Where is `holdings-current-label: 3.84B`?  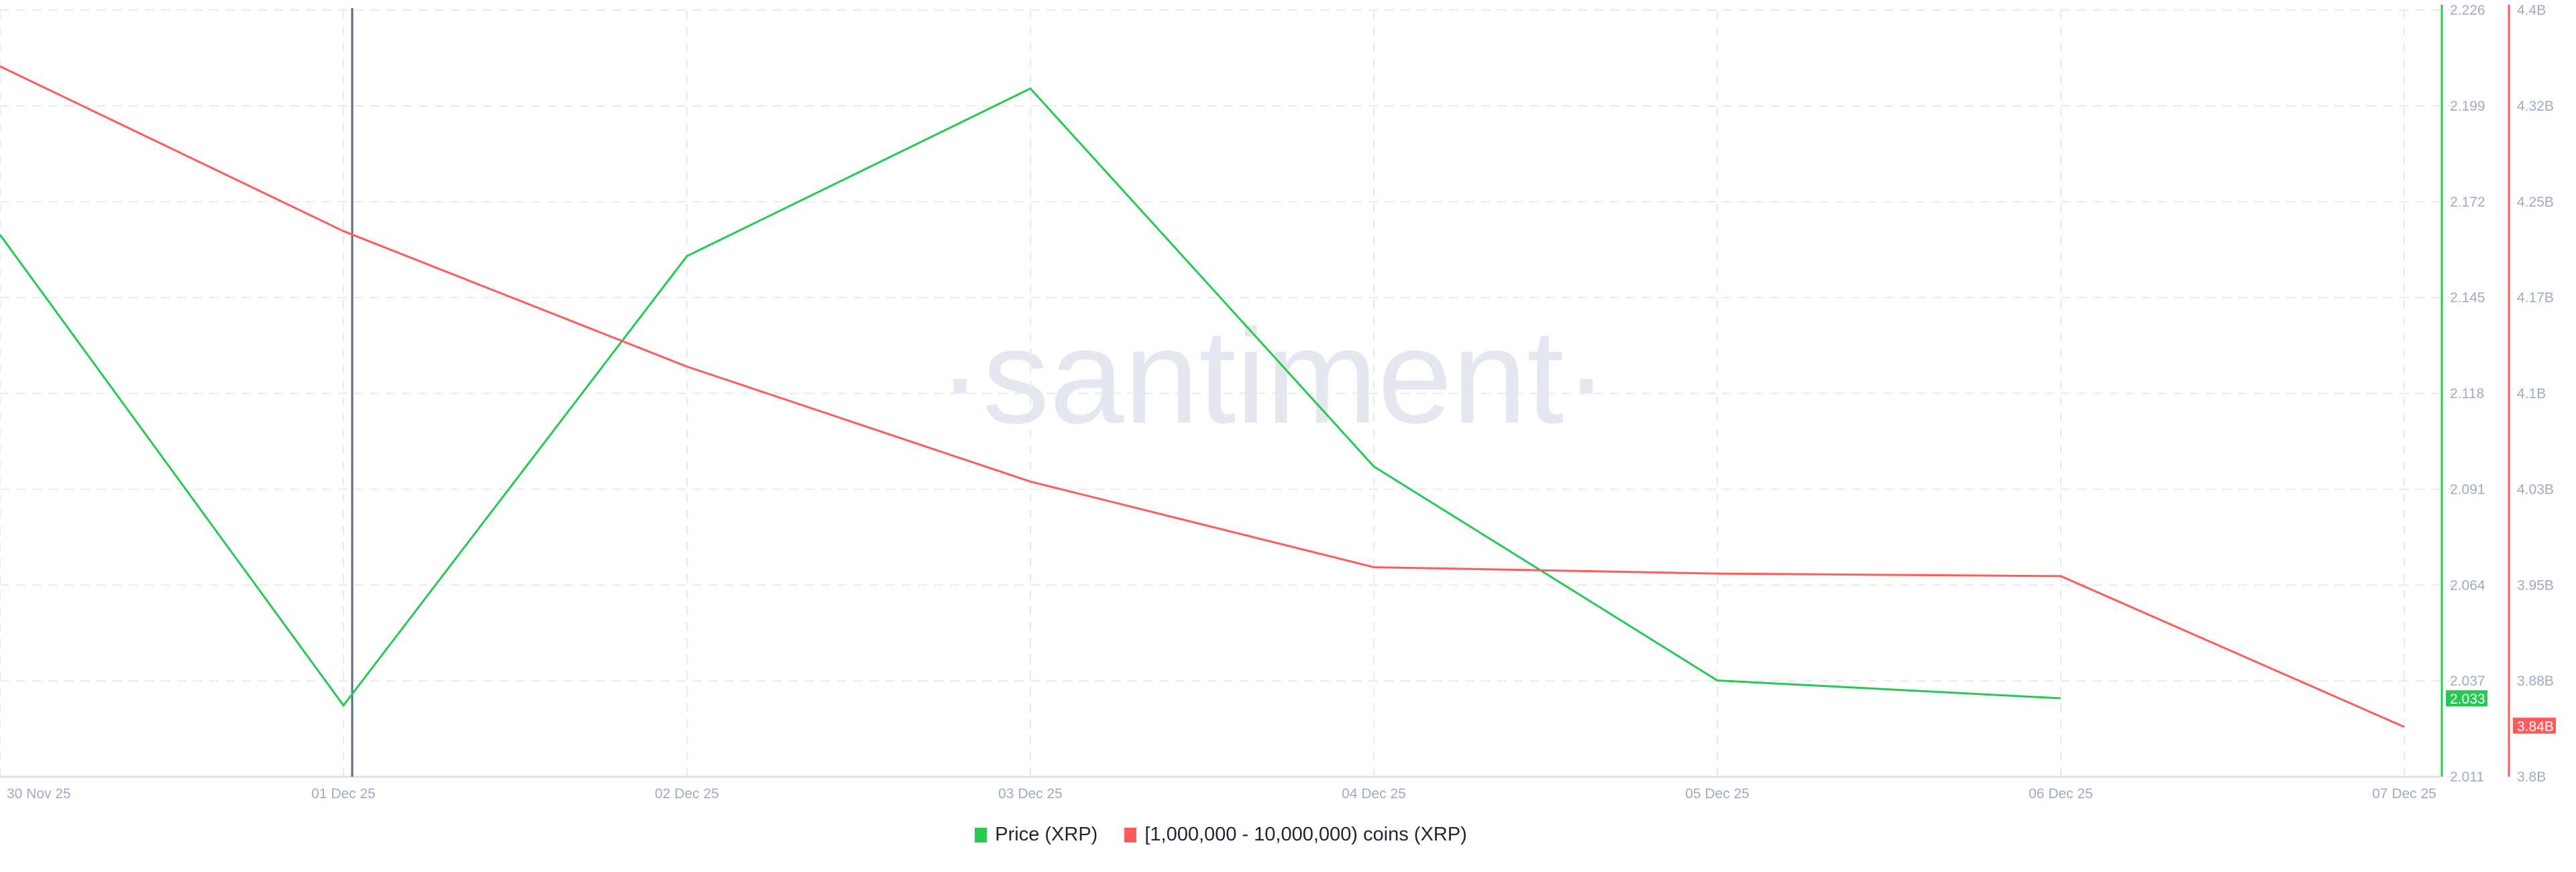
holdings-current-label: 3.84B is located at coordinates (2535, 727).